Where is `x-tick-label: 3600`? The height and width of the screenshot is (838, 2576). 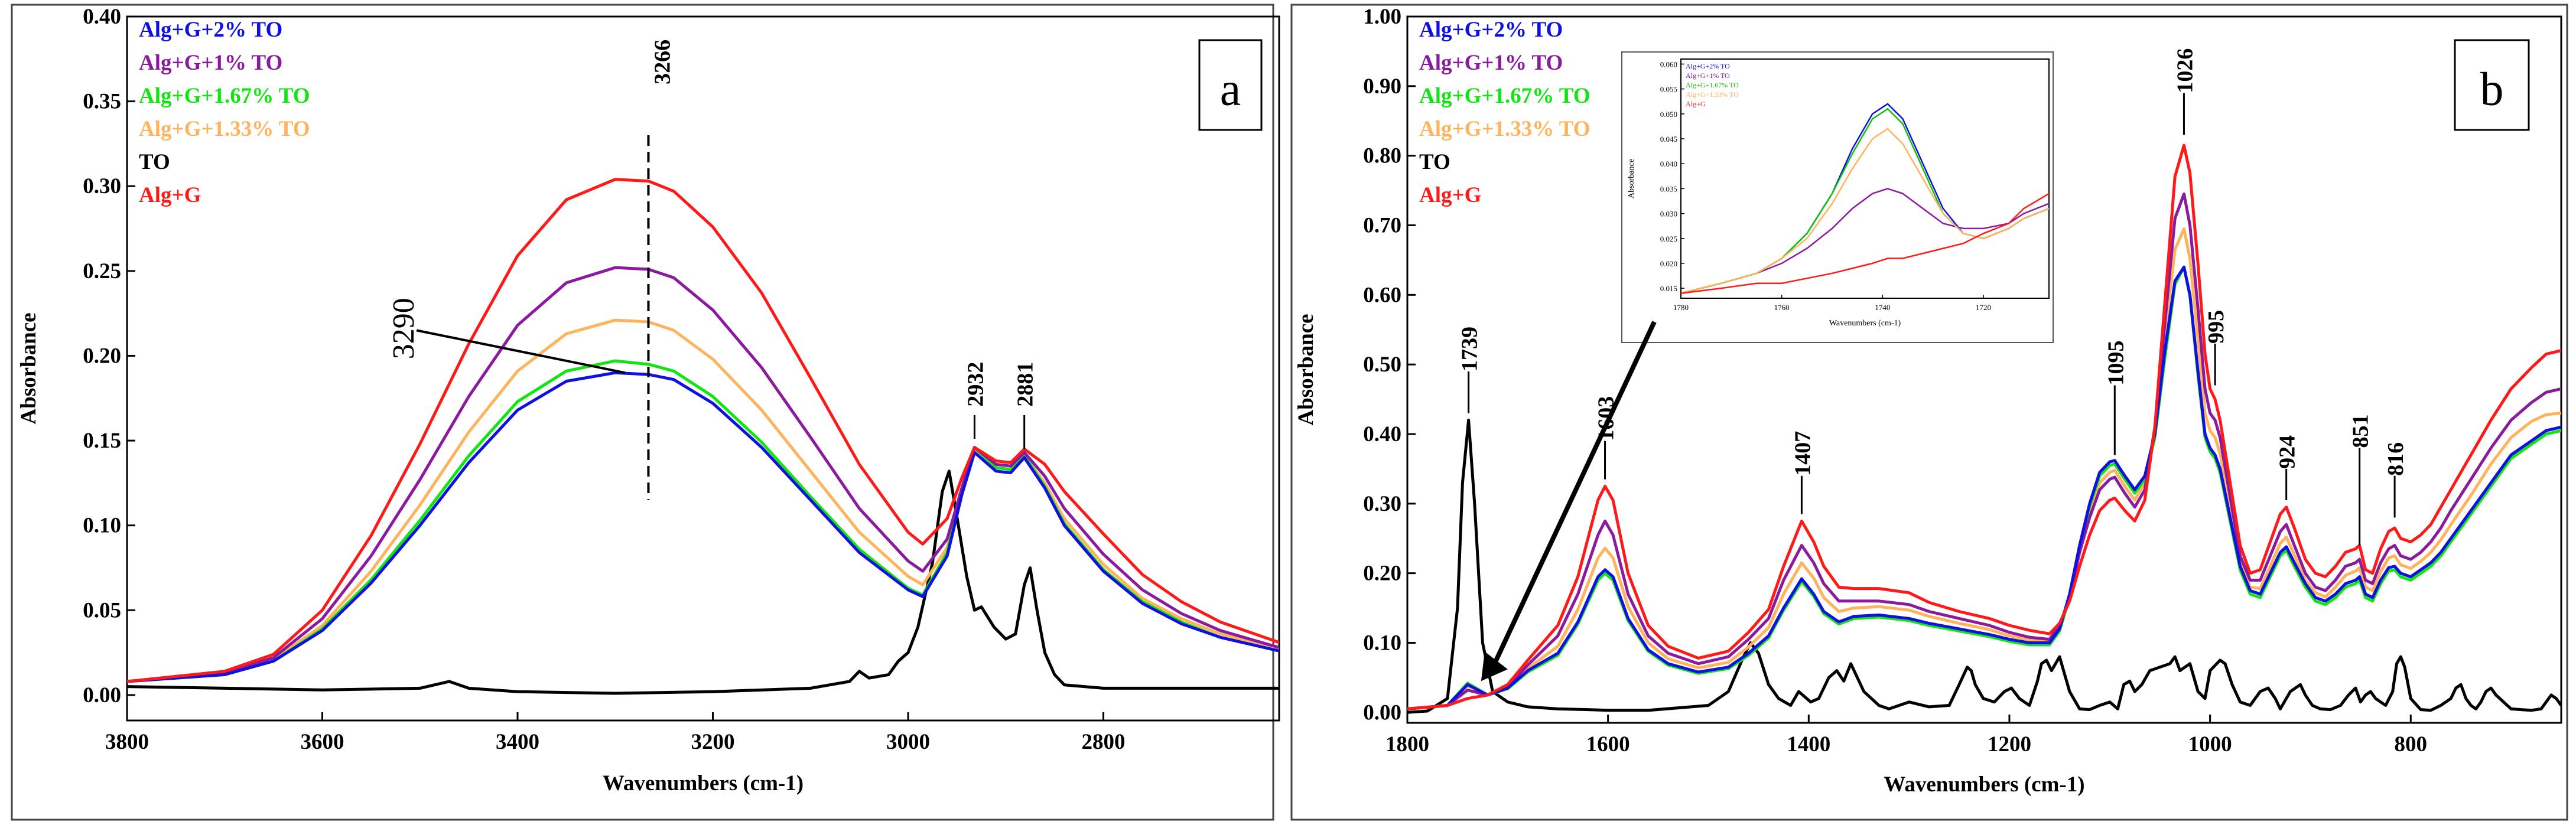 x-tick-label: 3600 is located at coordinates (323, 742).